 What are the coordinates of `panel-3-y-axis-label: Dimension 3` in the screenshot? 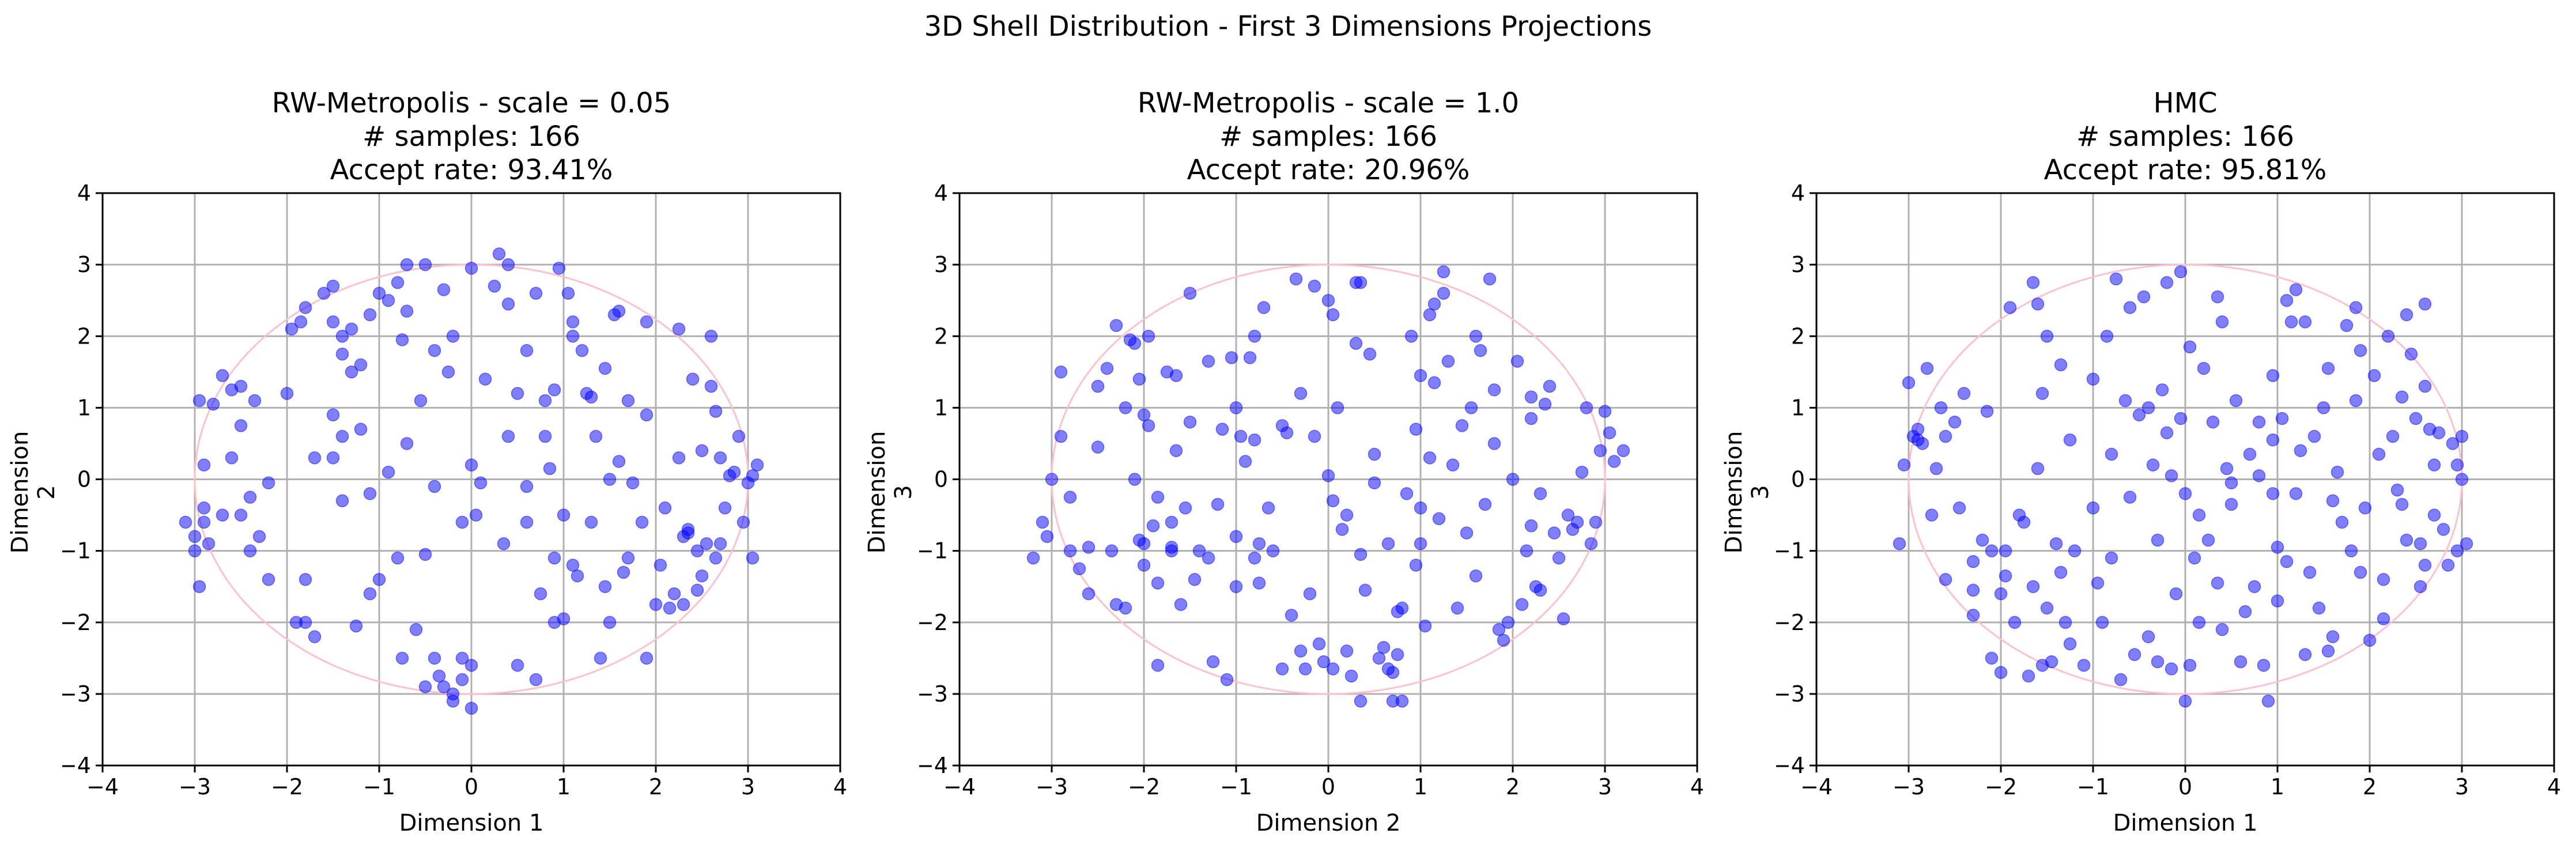 It's located at (1747, 492).